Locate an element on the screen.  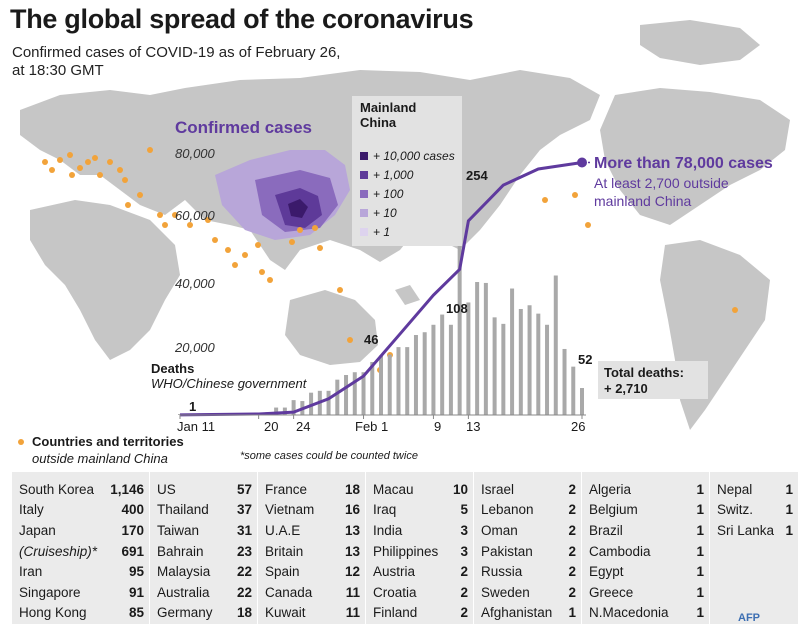
table-row: Canada 11 is located at coordinates (311, 592).